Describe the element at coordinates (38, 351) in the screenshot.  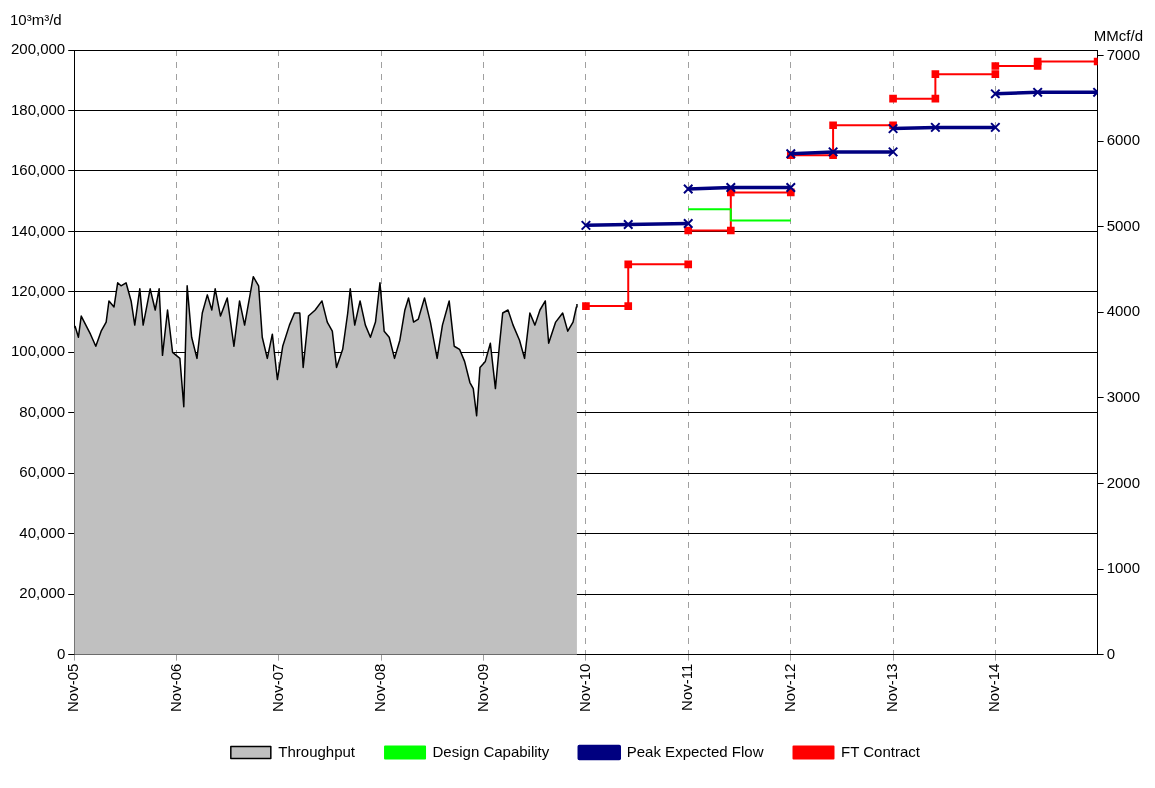
I see `y-tick-label: 100,000` at that location.